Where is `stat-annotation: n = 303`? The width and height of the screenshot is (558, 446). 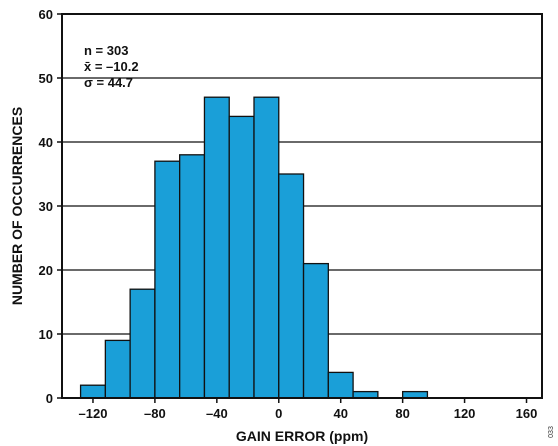
stat-annotation: n = 303 is located at coordinates (106, 50).